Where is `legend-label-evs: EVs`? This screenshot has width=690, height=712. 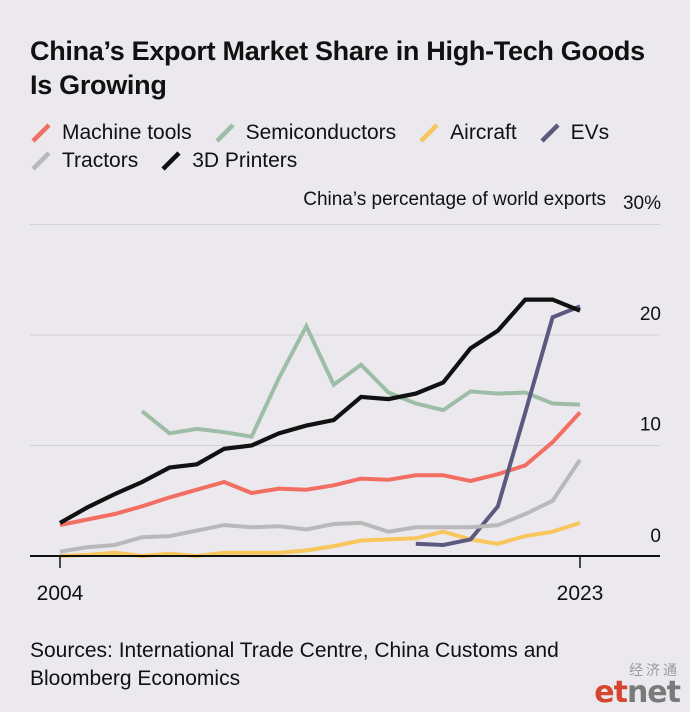
legend-label-evs: EVs is located at coordinates (590, 132).